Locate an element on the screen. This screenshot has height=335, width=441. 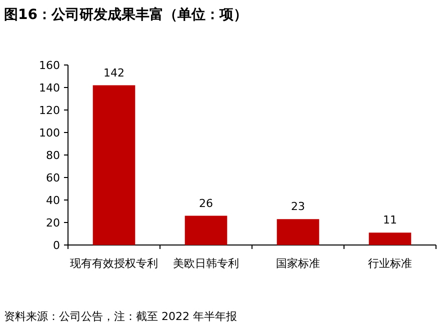
x-tick-label: 行业标准 is located at coordinates (390, 263).